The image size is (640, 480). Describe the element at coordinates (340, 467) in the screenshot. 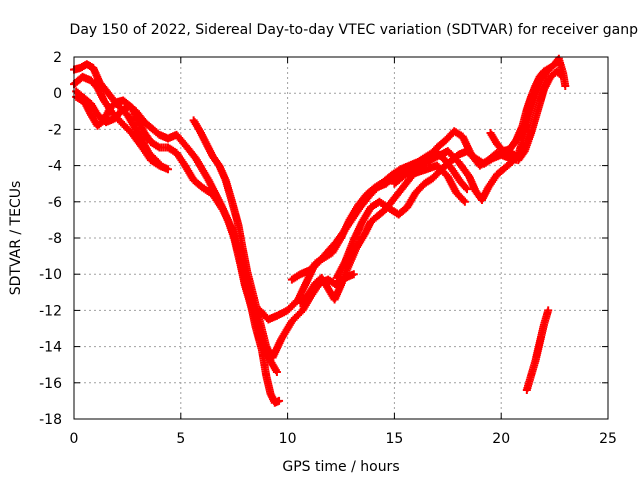

I see `x-axis-label: GPS time / hours` at that location.